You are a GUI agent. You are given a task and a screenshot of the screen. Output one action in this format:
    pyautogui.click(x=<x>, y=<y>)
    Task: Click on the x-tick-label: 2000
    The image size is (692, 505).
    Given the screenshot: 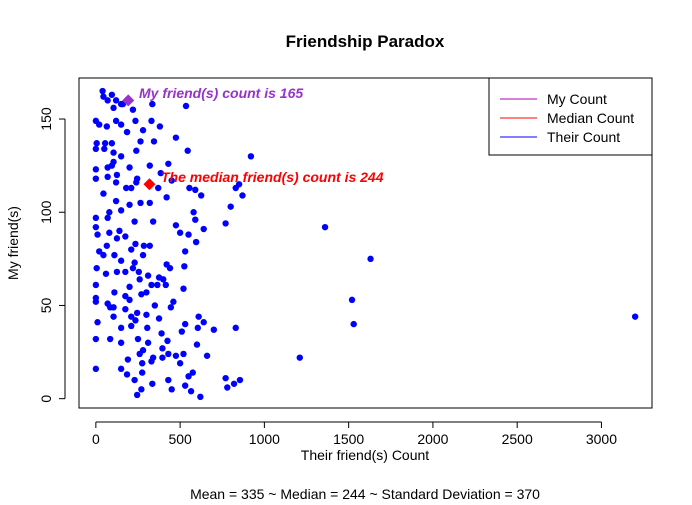 What is the action you would take?
    pyautogui.click(x=432, y=439)
    